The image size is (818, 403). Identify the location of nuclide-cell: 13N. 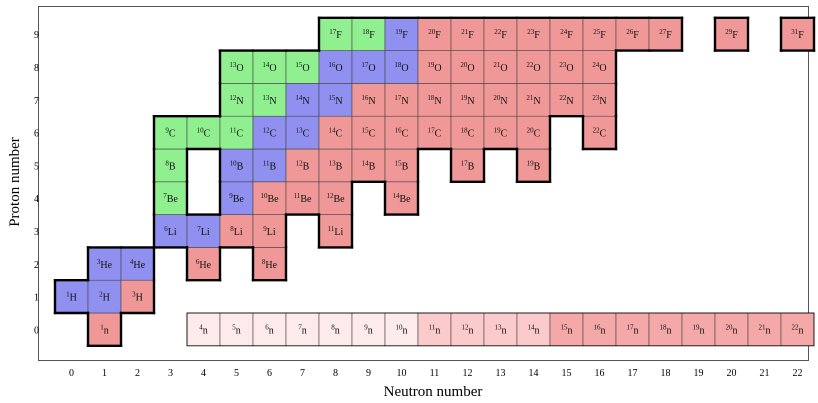
(269, 100).